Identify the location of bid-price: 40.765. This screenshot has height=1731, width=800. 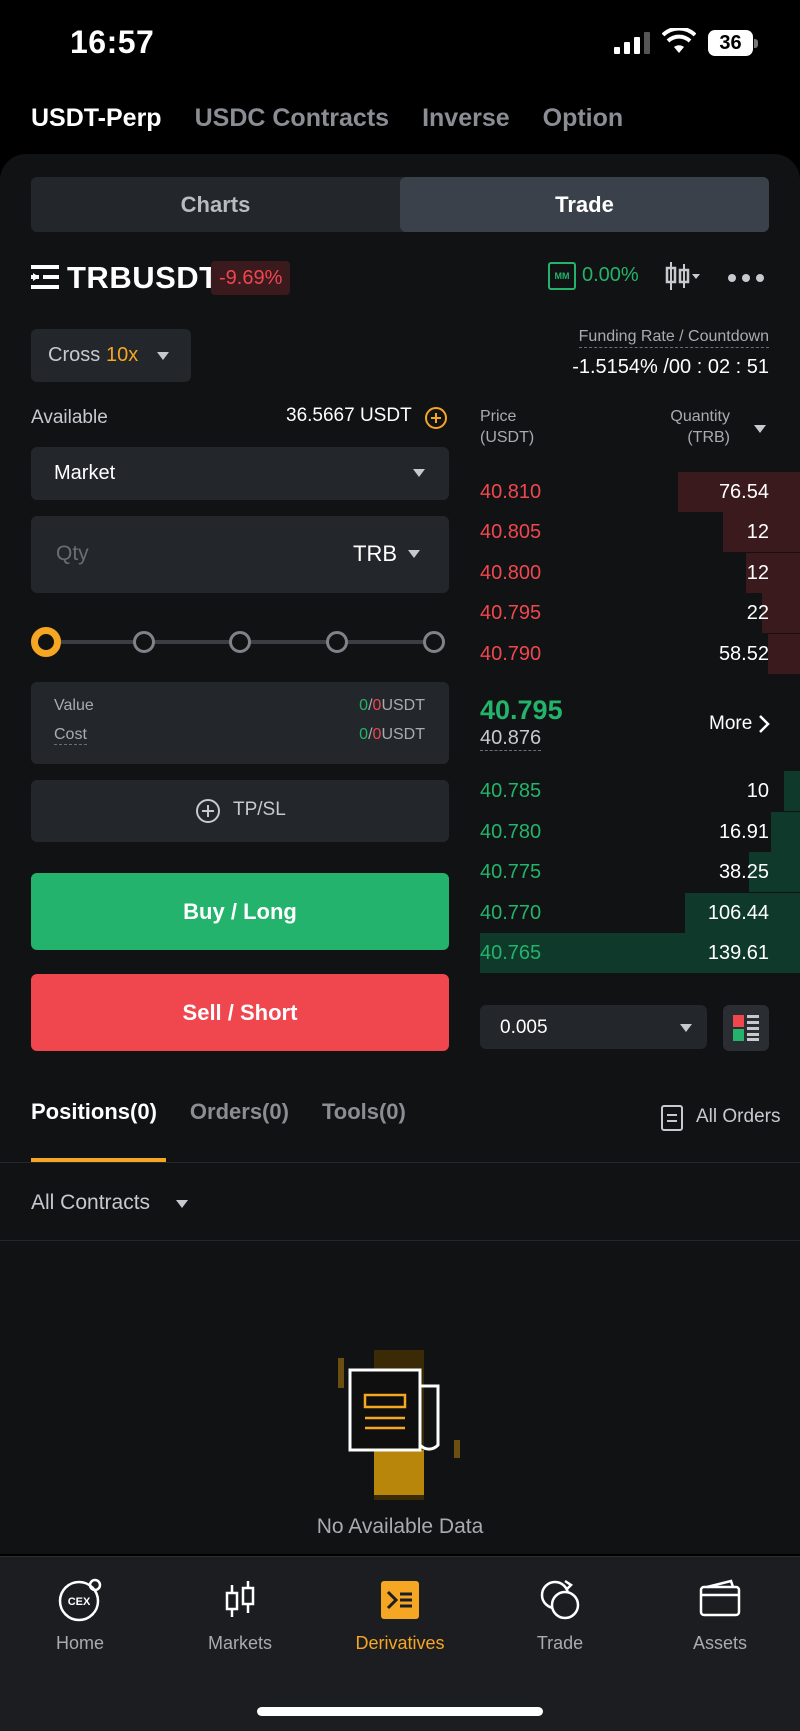
(511, 953).